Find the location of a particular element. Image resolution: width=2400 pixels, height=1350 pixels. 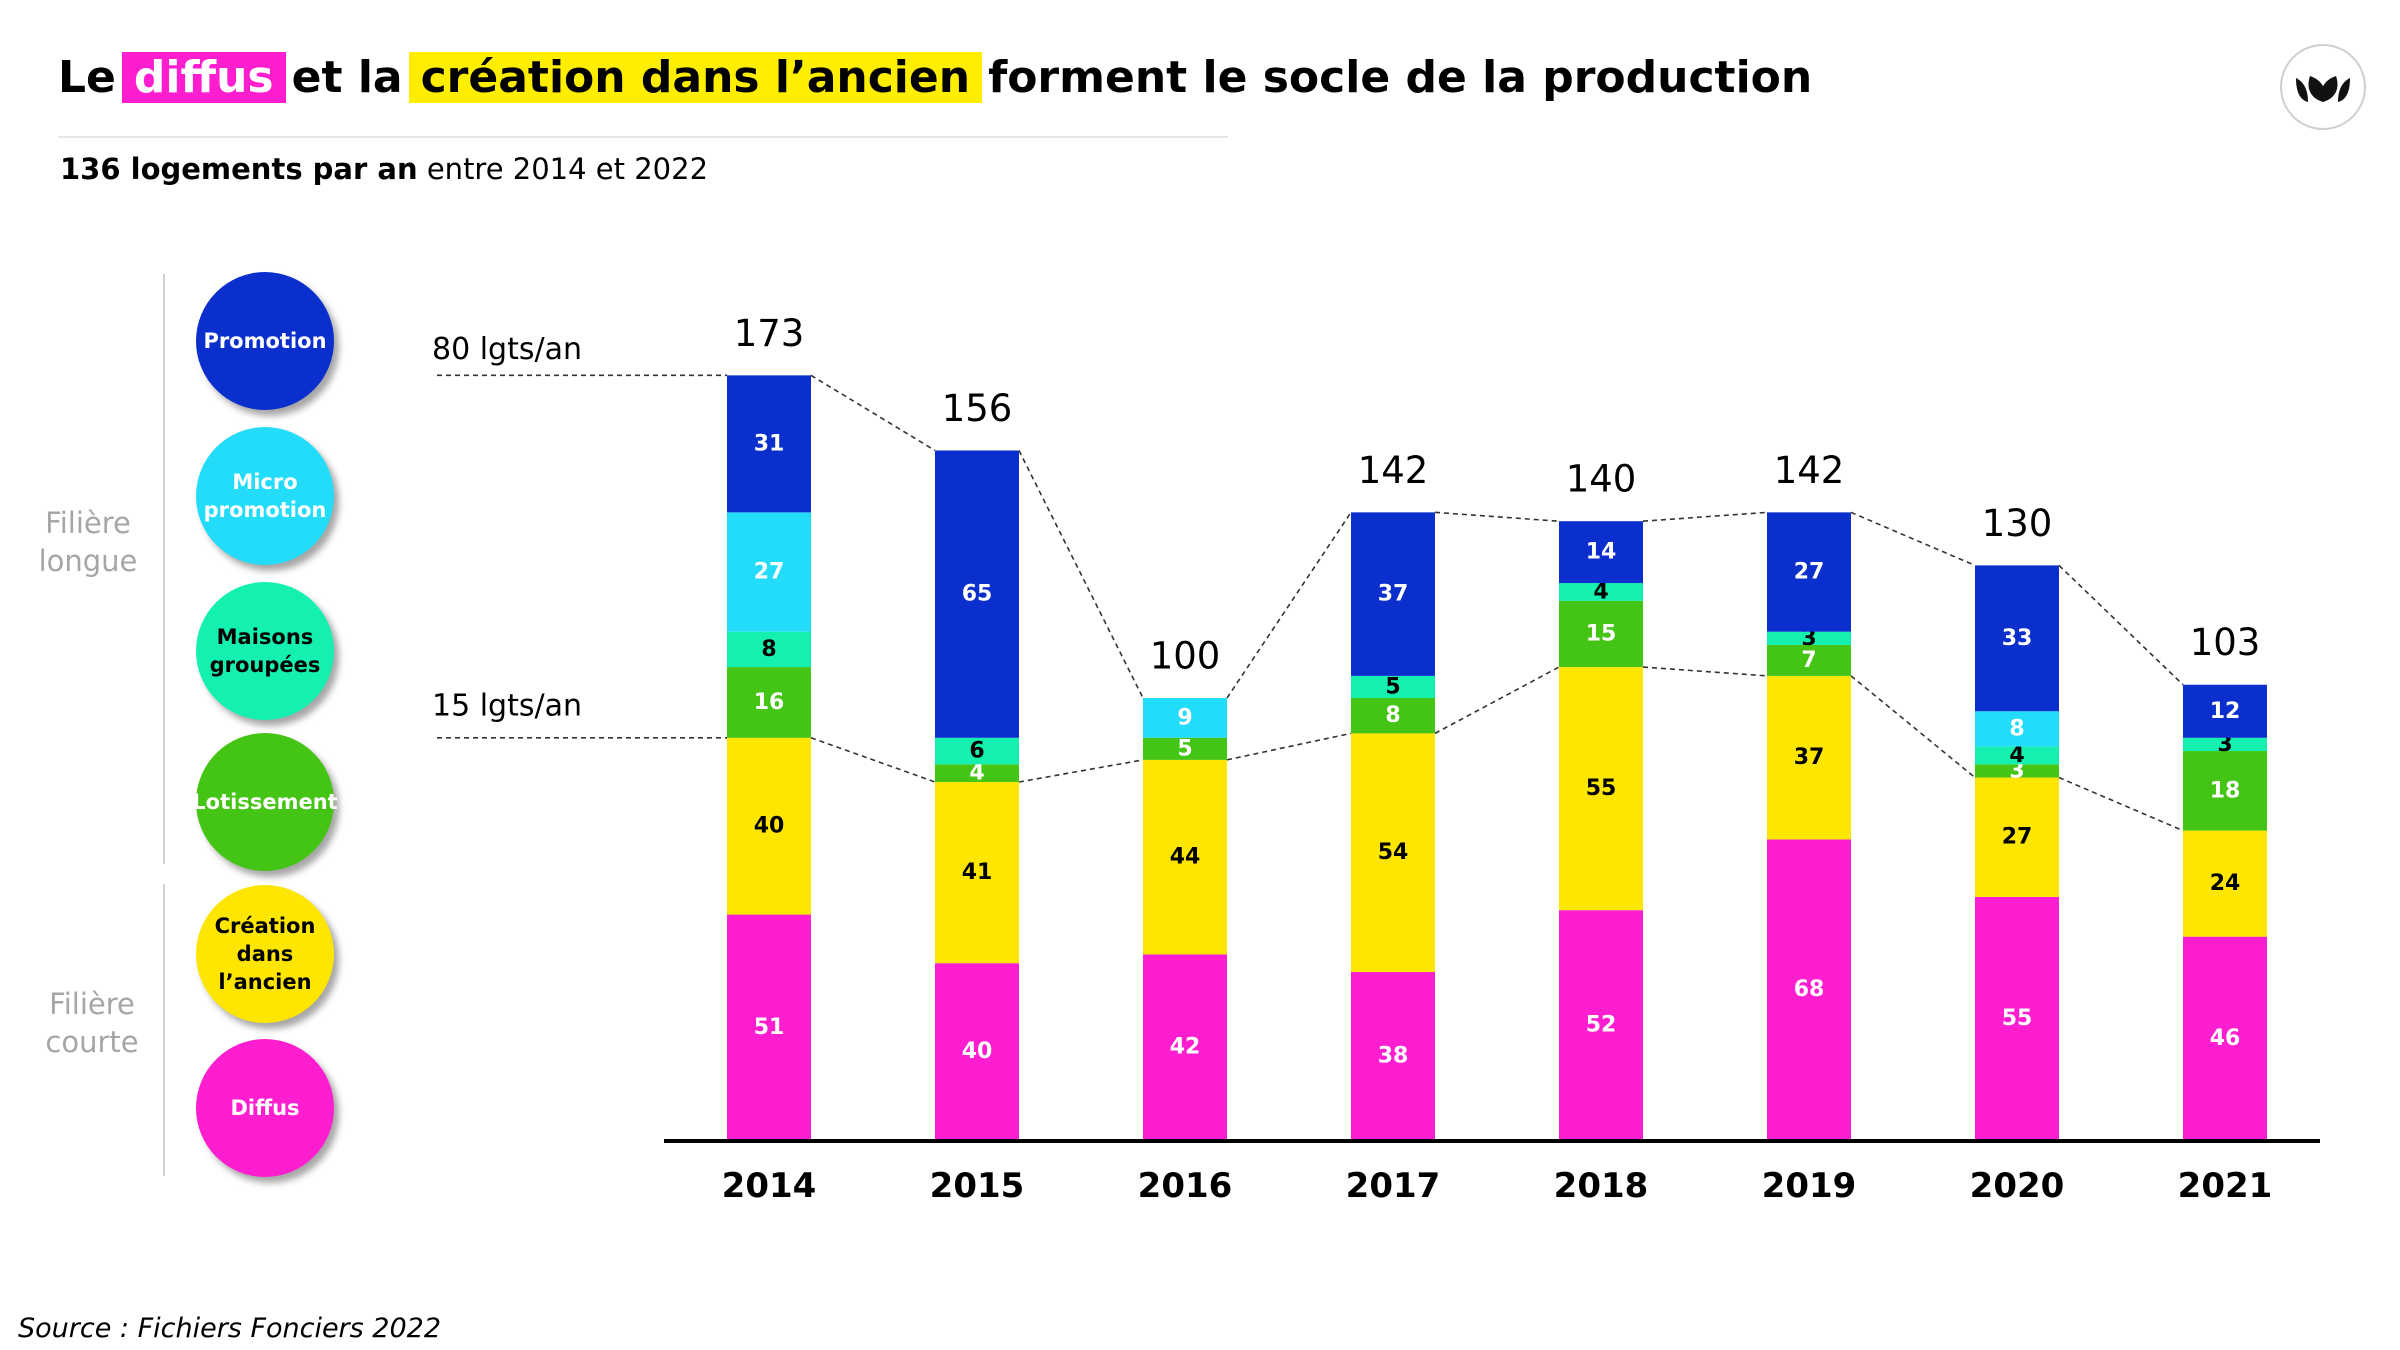

bar-segment-label: 40 is located at coordinates (977, 1051).